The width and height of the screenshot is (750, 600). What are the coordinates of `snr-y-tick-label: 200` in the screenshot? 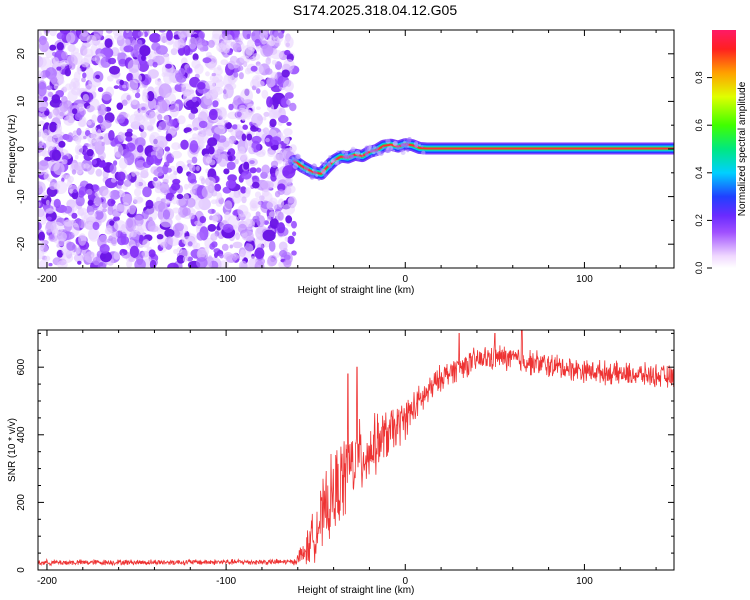 It's located at (21, 502).